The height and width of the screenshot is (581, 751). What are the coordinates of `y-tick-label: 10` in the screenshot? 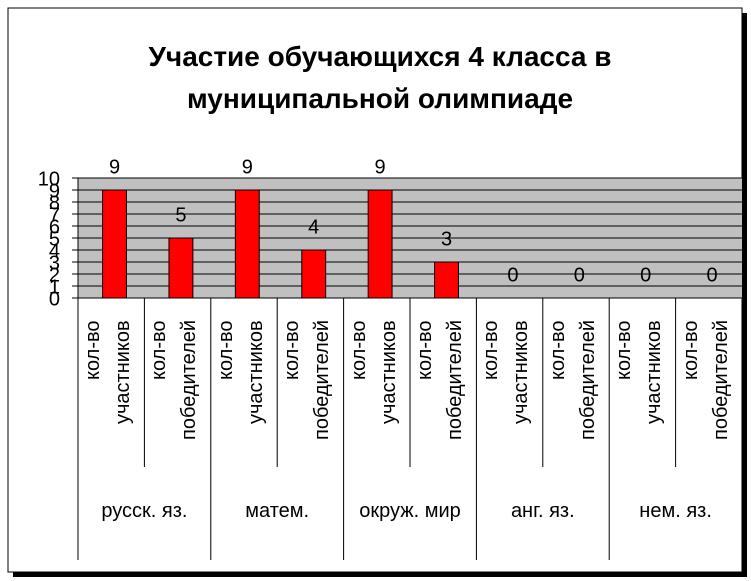 It's located at (49, 179).